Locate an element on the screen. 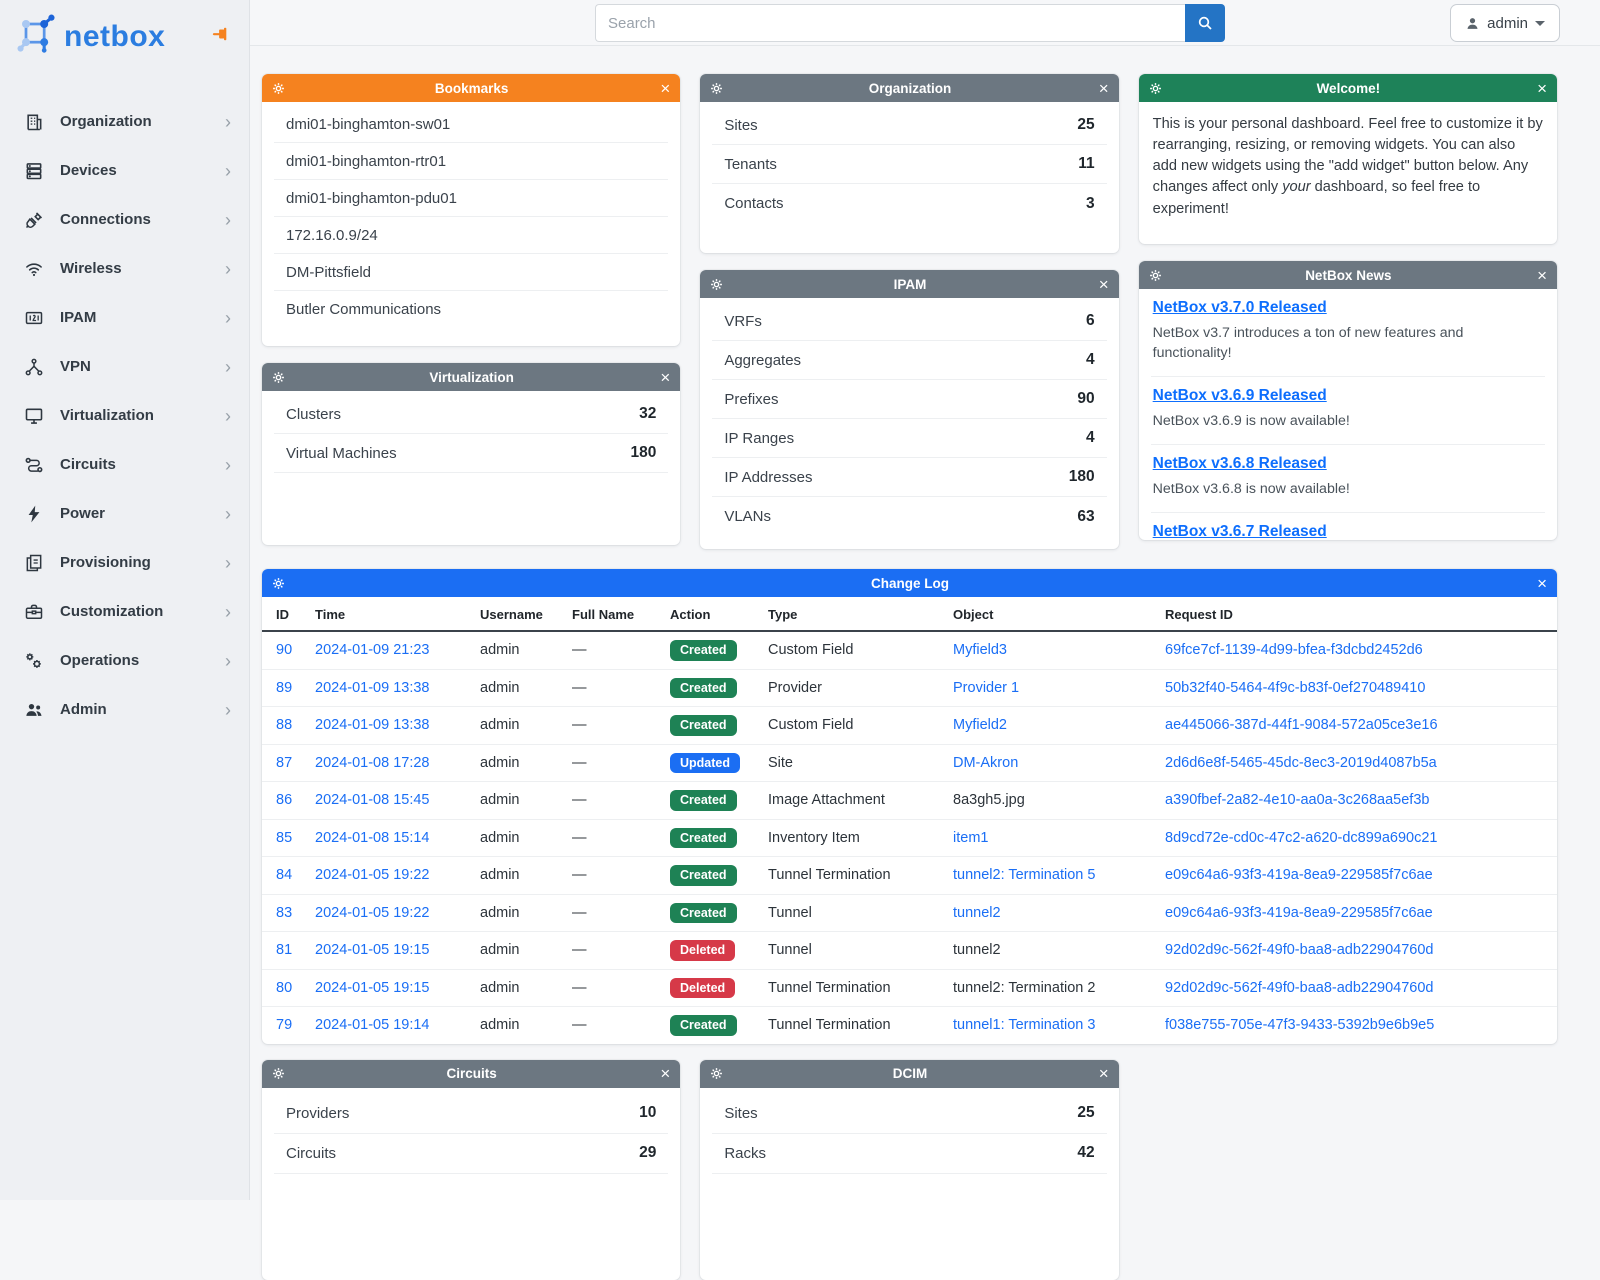  change-time-link: 2024-01-08 15:14 is located at coordinates (372, 837).